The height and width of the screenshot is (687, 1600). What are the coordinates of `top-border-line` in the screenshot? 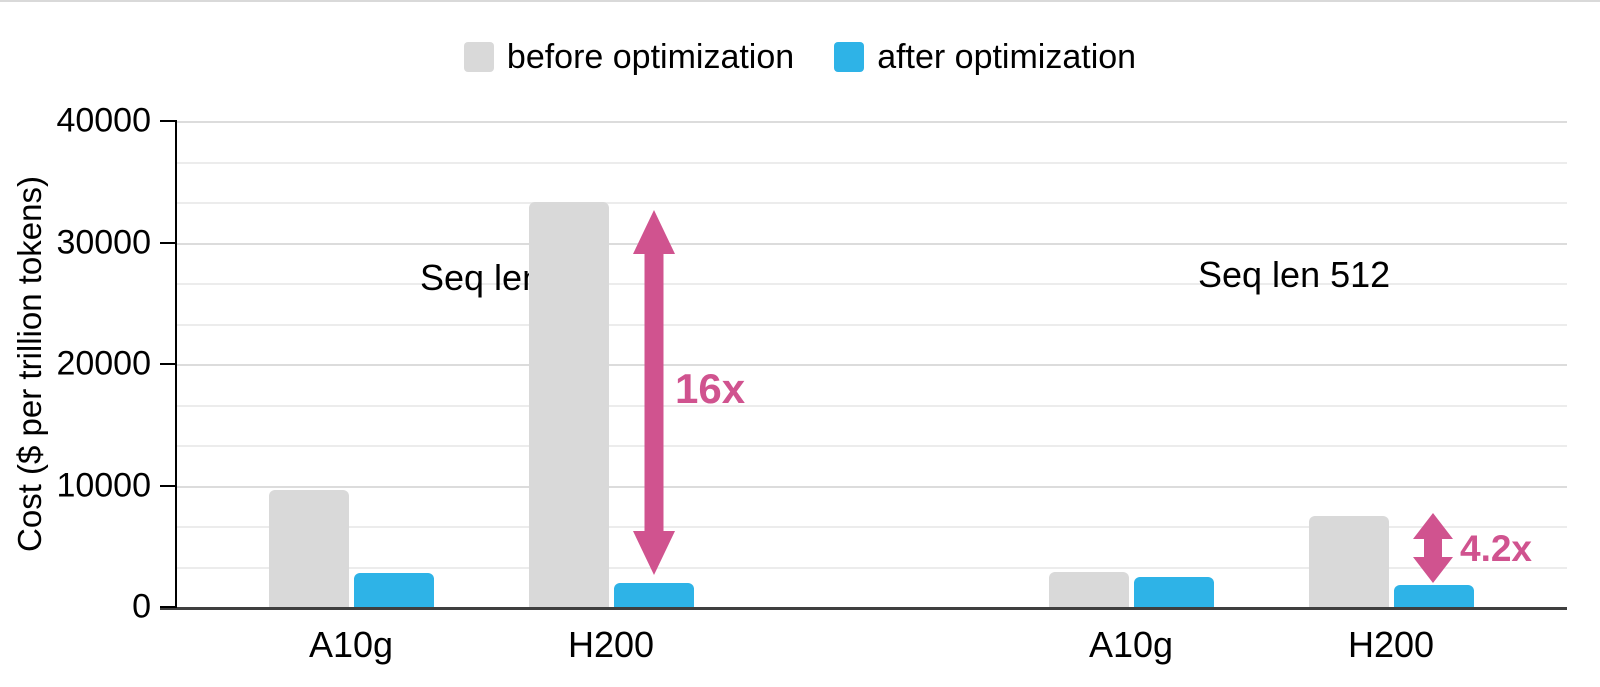 It's located at (800, 1).